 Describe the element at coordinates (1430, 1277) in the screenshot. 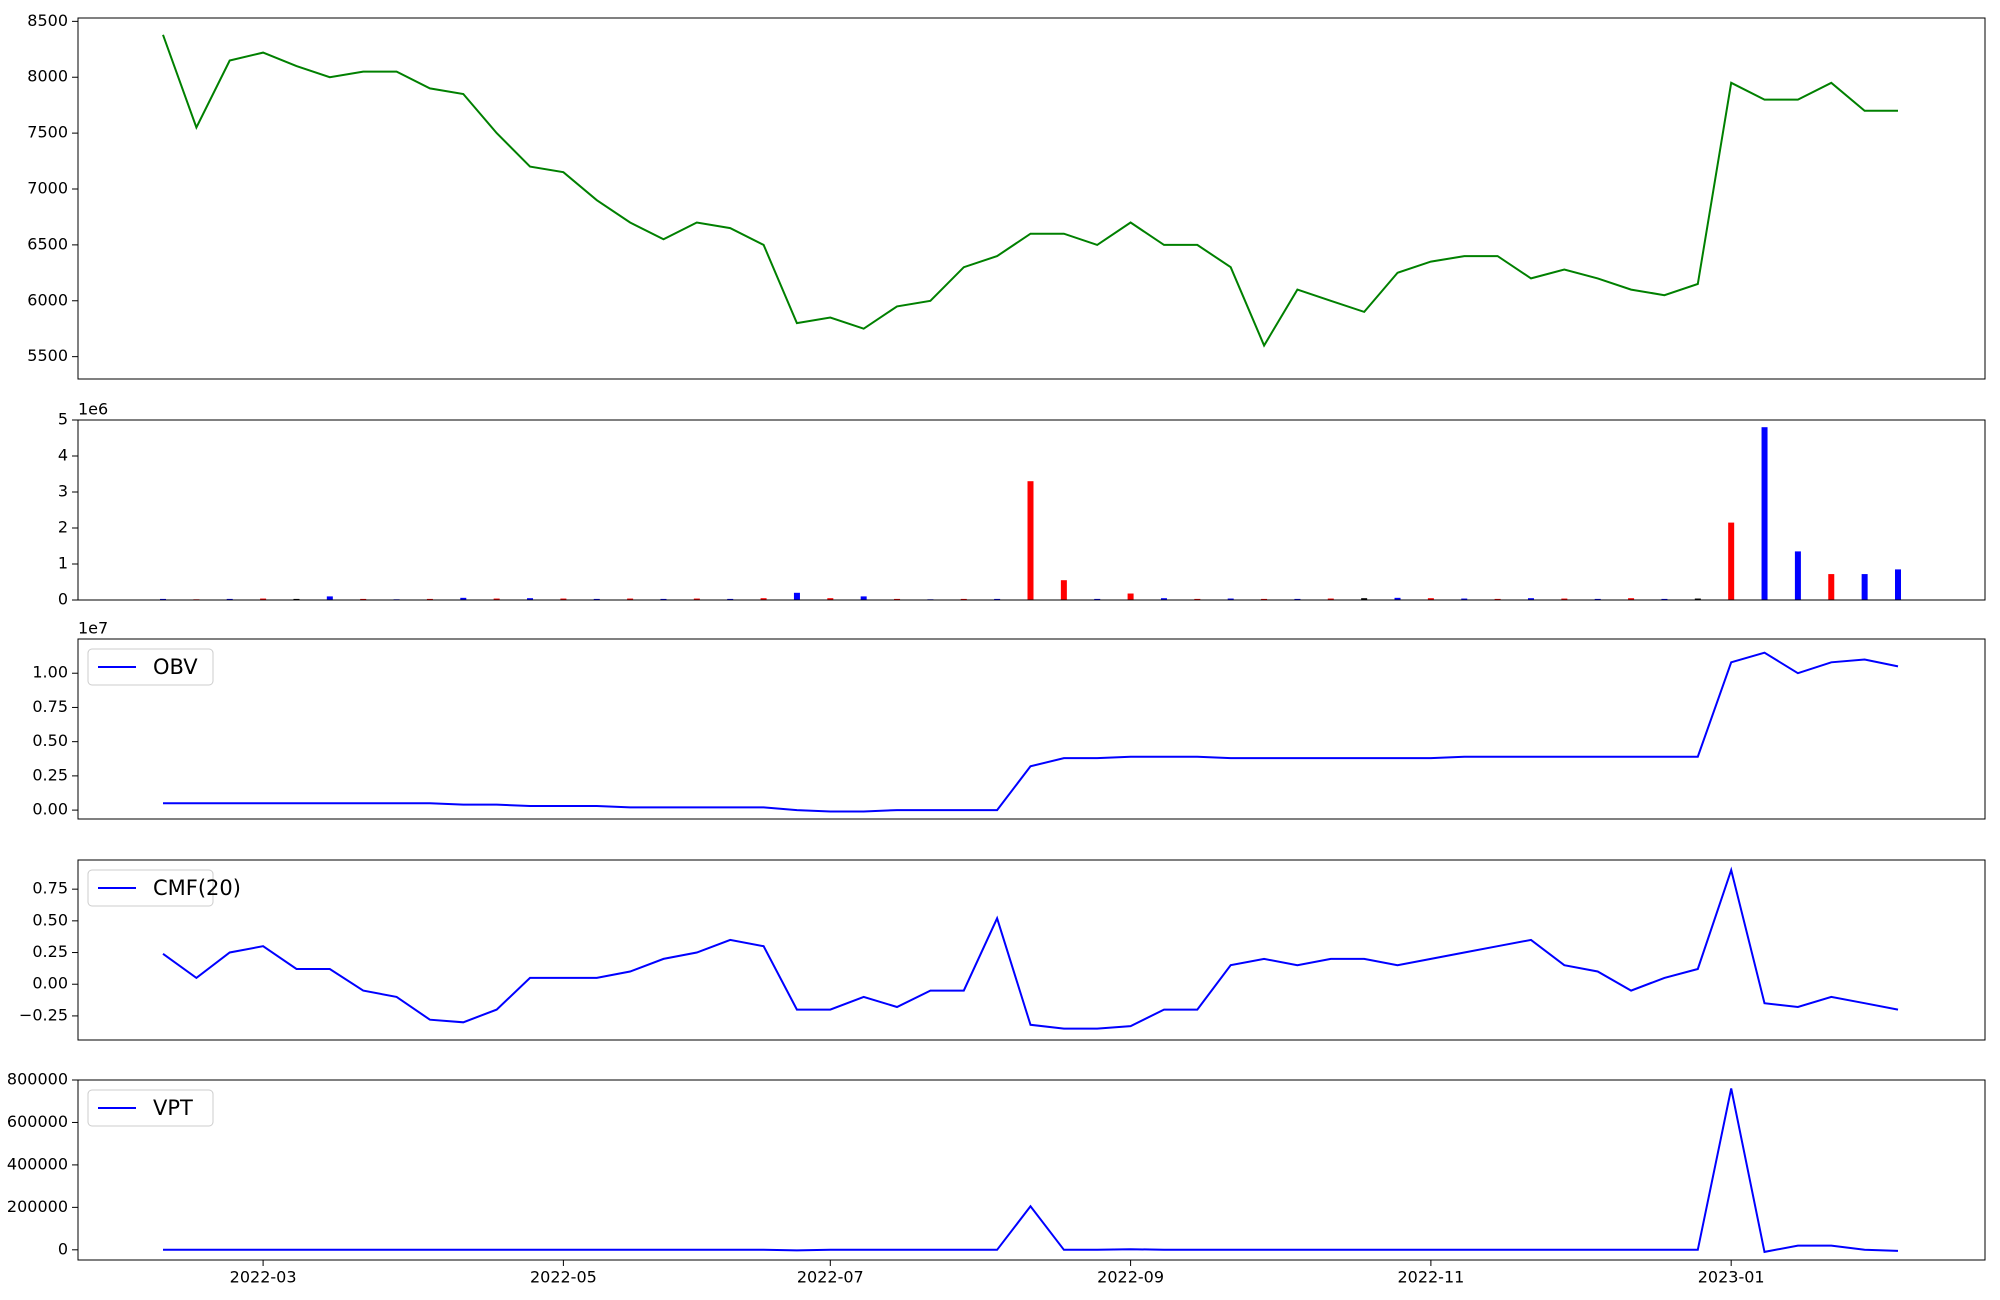

I see `x-tick-label: 2022-11` at that location.